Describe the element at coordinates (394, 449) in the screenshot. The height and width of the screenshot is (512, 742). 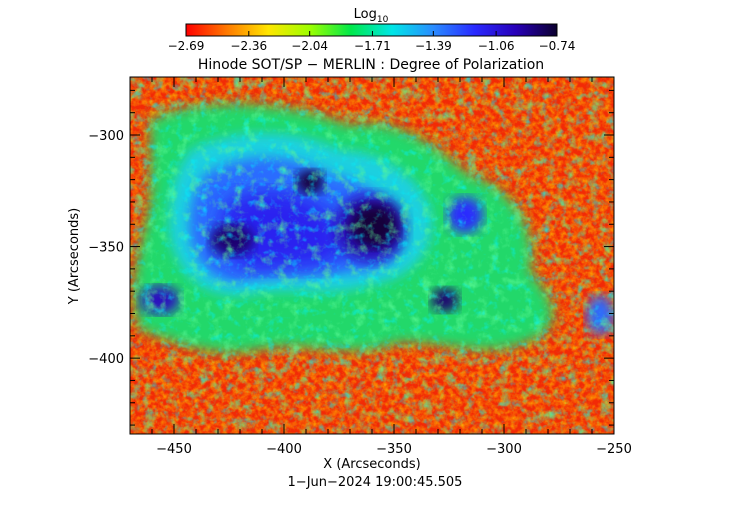
I see `x-tick-label: −350` at that location.